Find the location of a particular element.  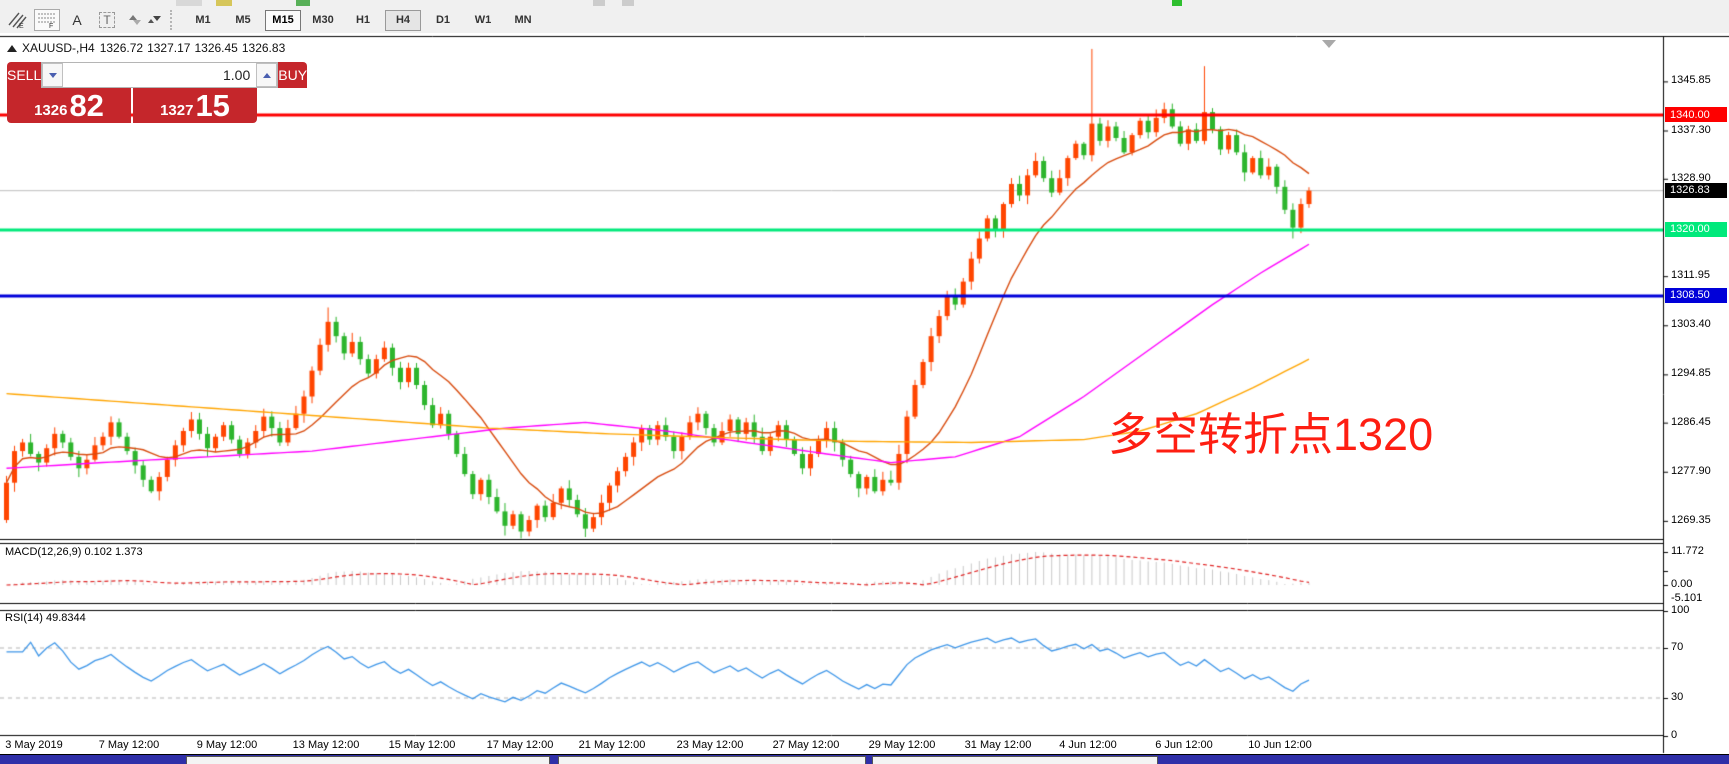

buy-price: 1327 15 is located at coordinates (195, 105).